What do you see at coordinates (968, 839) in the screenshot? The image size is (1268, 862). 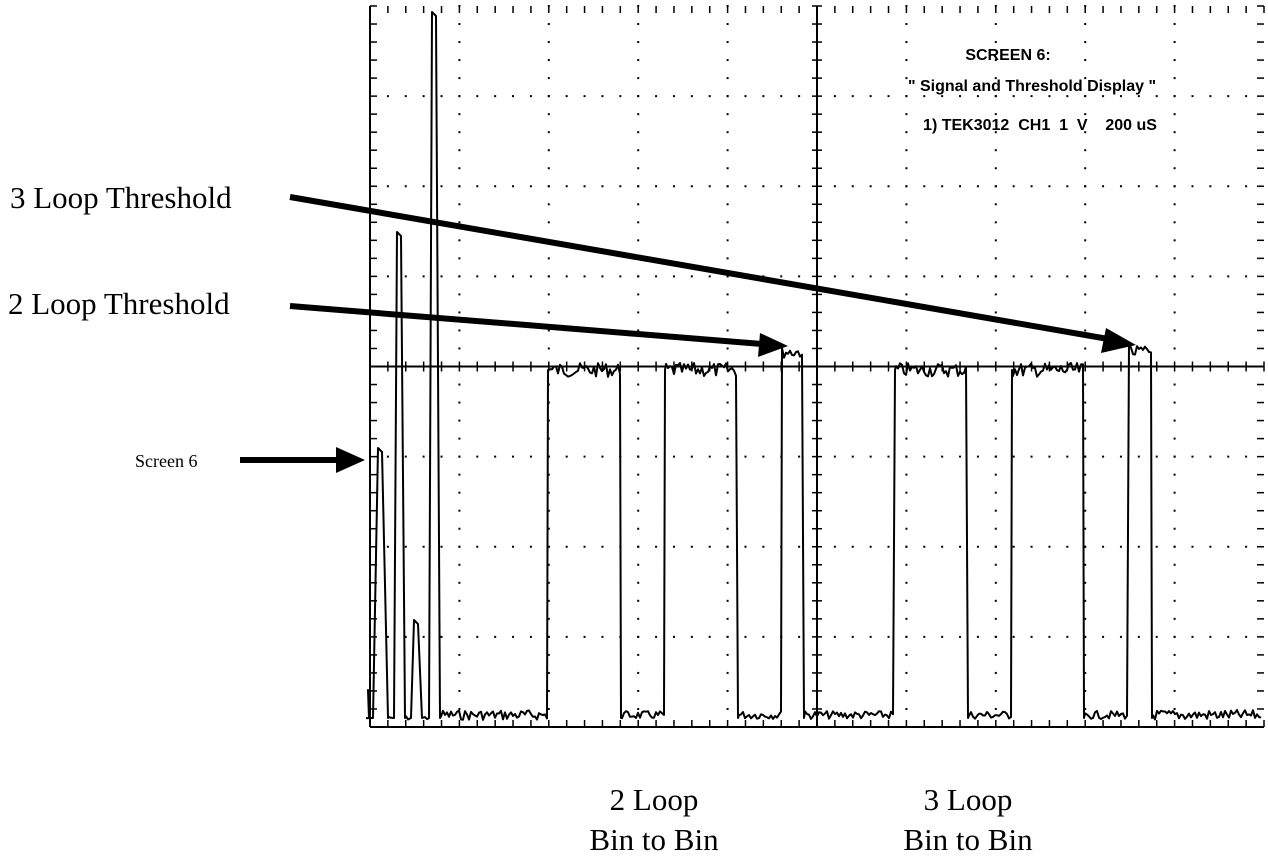 I see `three-loop-label-line2: Bin to Bin` at bounding box center [968, 839].